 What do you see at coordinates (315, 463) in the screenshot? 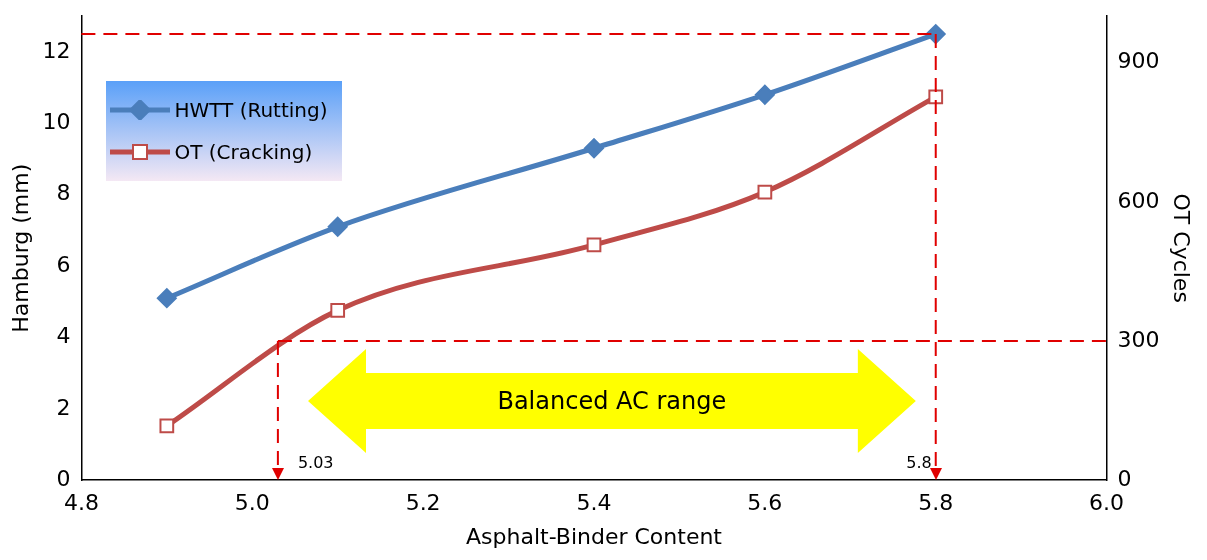
I see `ref-line-label: 5.03` at bounding box center [315, 463].